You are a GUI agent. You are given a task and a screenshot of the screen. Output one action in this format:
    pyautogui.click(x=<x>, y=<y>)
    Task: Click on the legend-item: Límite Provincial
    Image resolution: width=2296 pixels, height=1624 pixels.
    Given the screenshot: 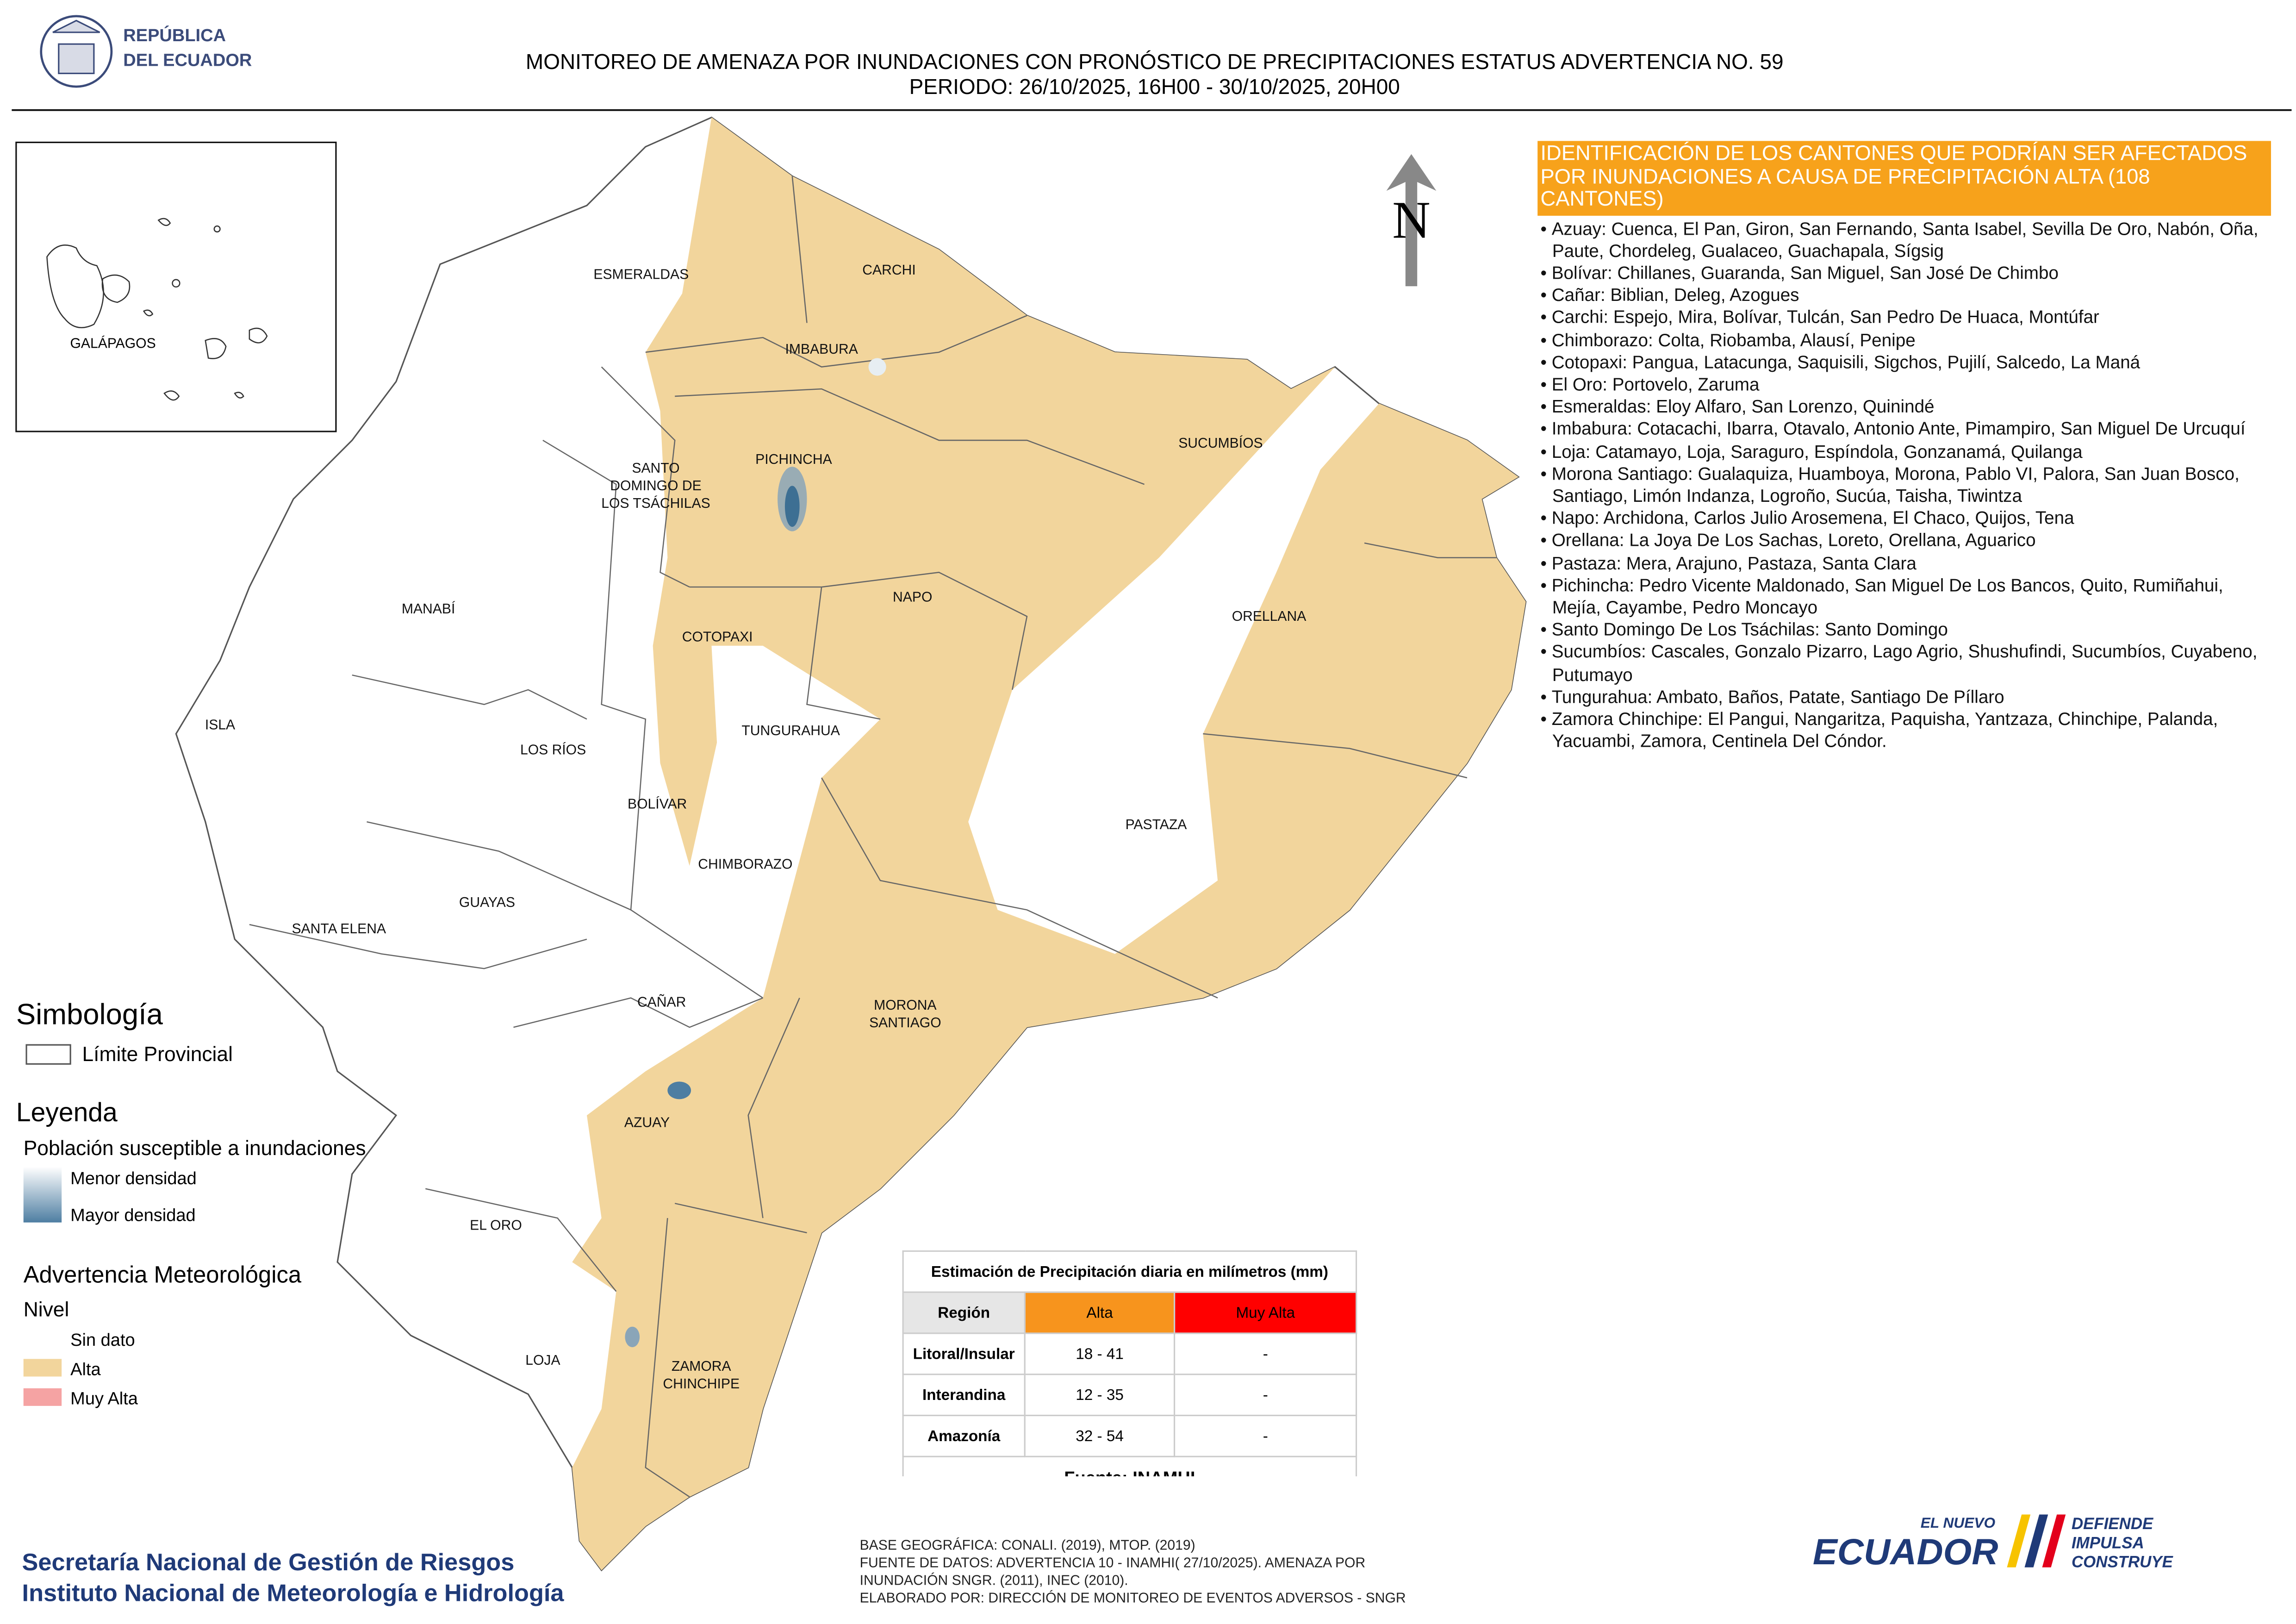 What is the action you would take?
    pyautogui.click(x=157, y=1054)
    